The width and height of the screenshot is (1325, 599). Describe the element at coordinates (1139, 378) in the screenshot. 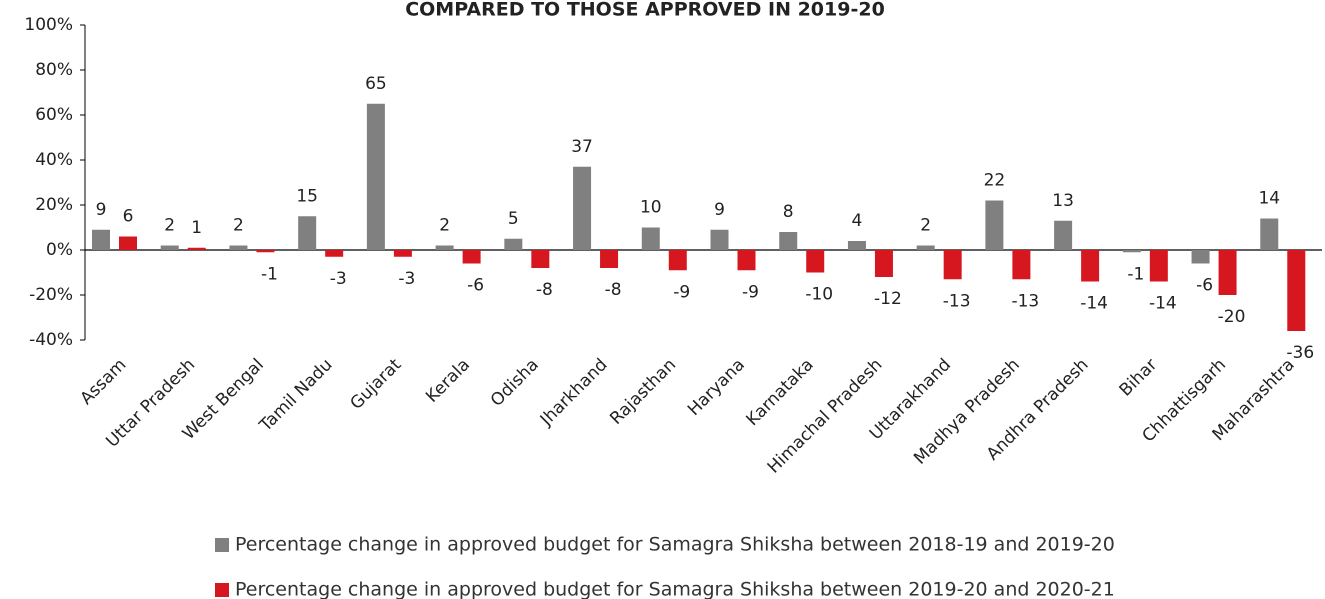

I see `x-tick-label: Bihar` at that location.